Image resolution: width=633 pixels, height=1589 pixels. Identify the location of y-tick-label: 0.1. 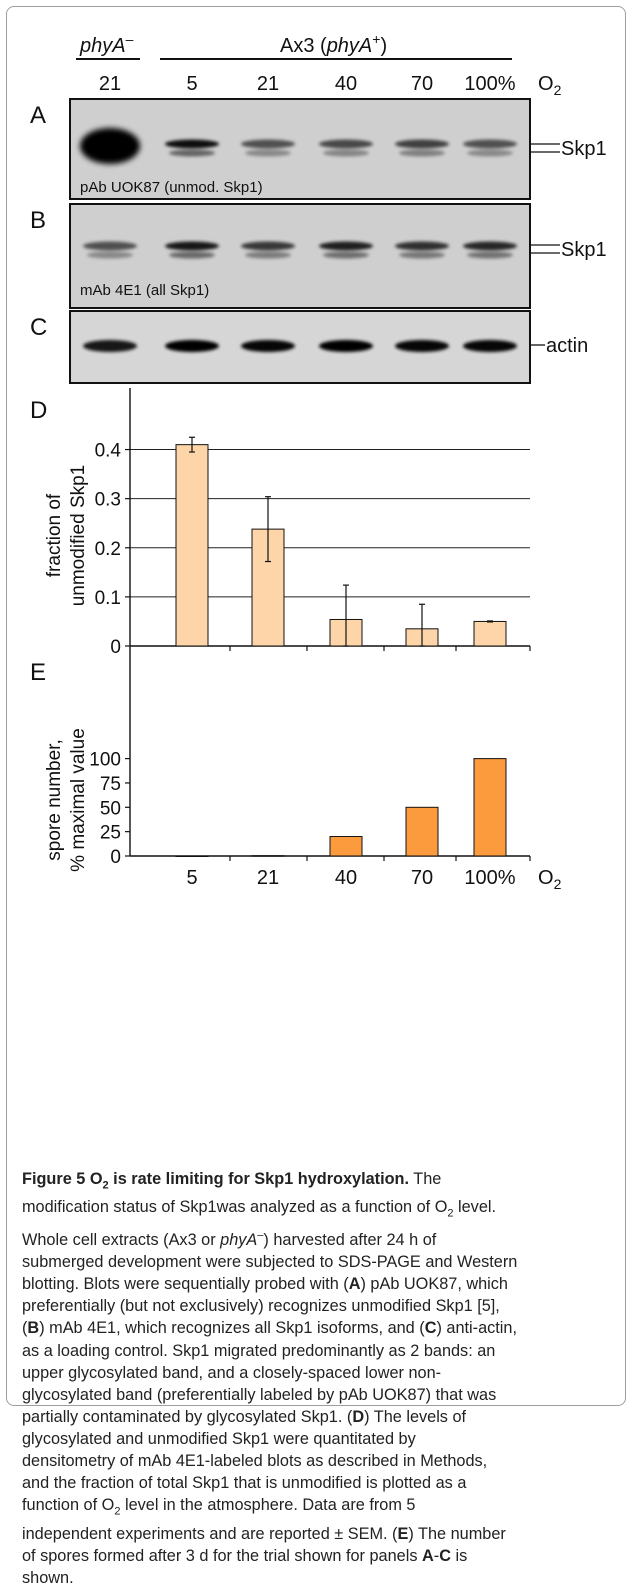
(108, 598).